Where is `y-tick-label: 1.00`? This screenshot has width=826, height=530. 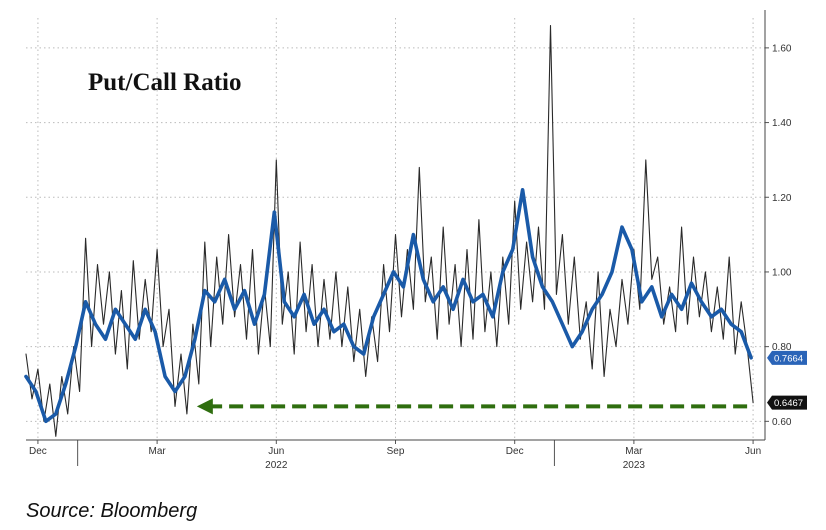 y-tick-label: 1.00 is located at coordinates (782, 272).